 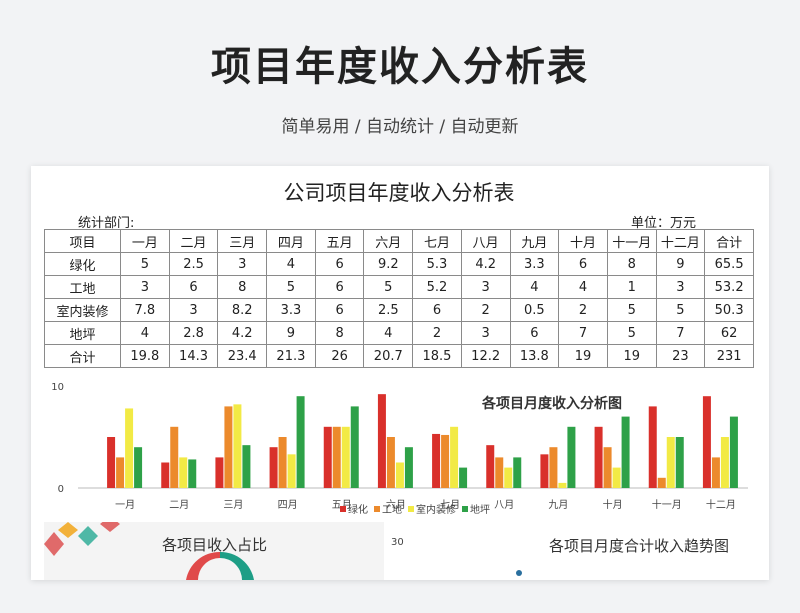 What do you see at coordinates (397, 542) in the screenshot?
I see `trend-y-tick: 30` at bounding box center [397, 542].